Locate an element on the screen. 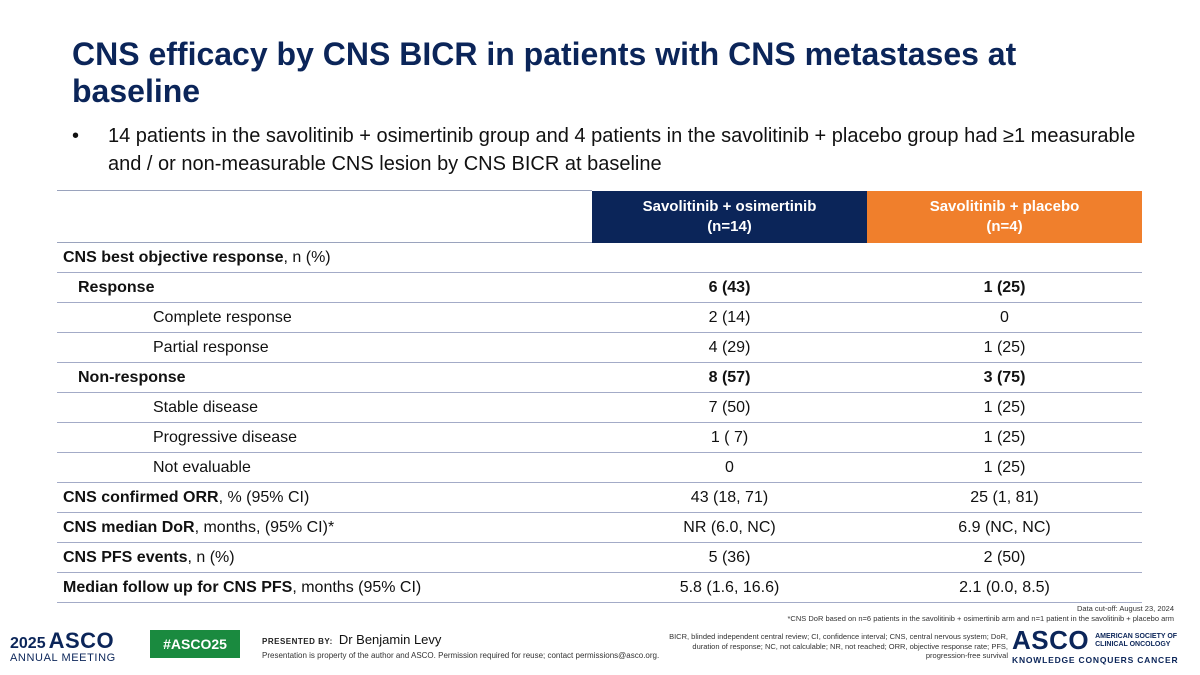 This screenshot has width=1200, height=675. row-label: Not evaluable is located at coordinates (324, 467).